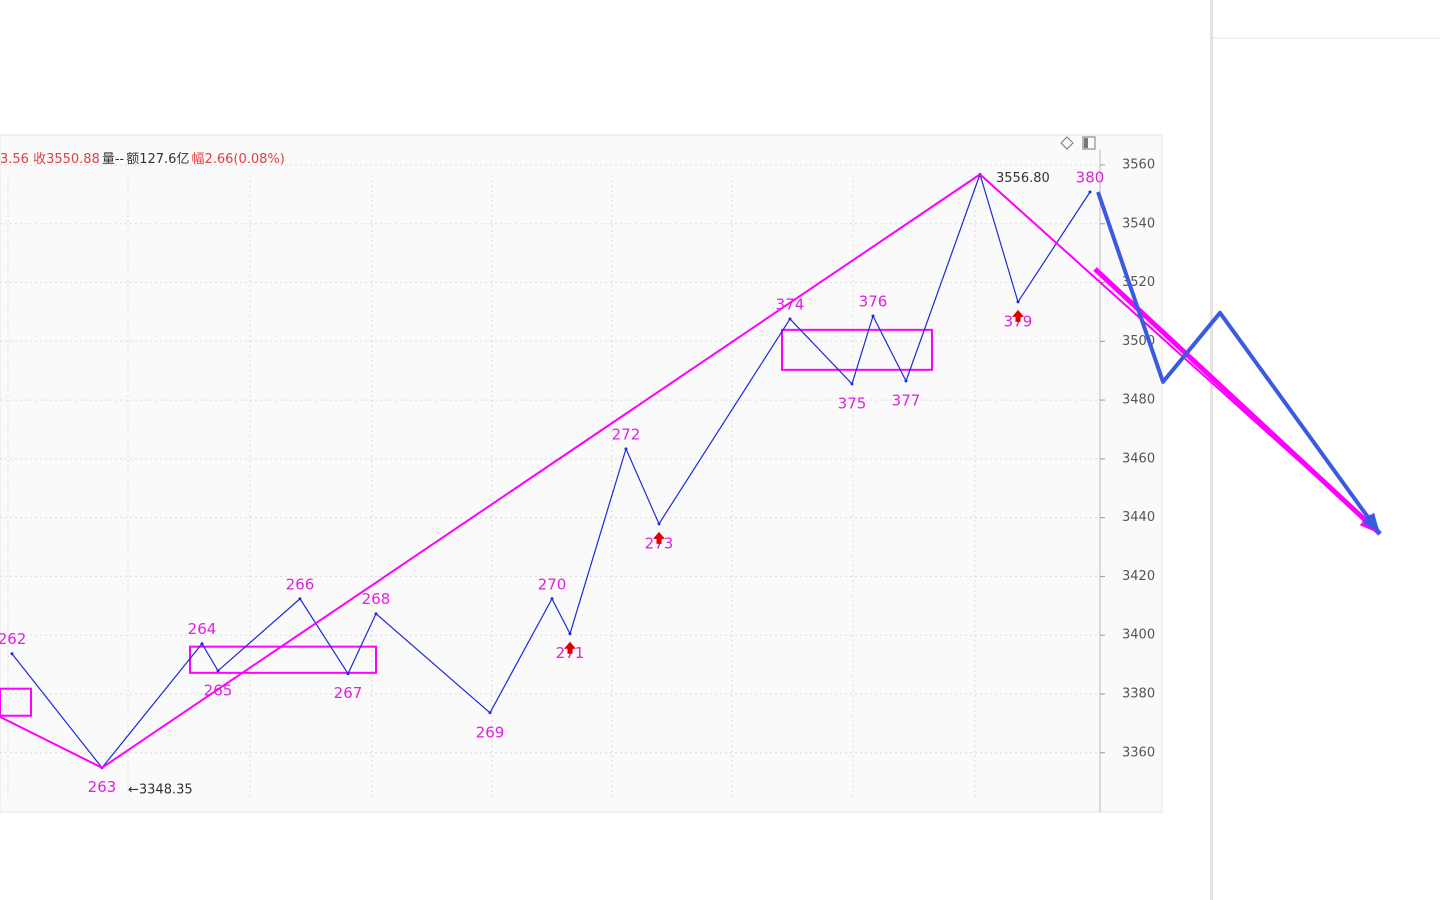 The height and width of the screenshot is (900, 1440). I want to click on wave-label: 380, so click(1090, 178).